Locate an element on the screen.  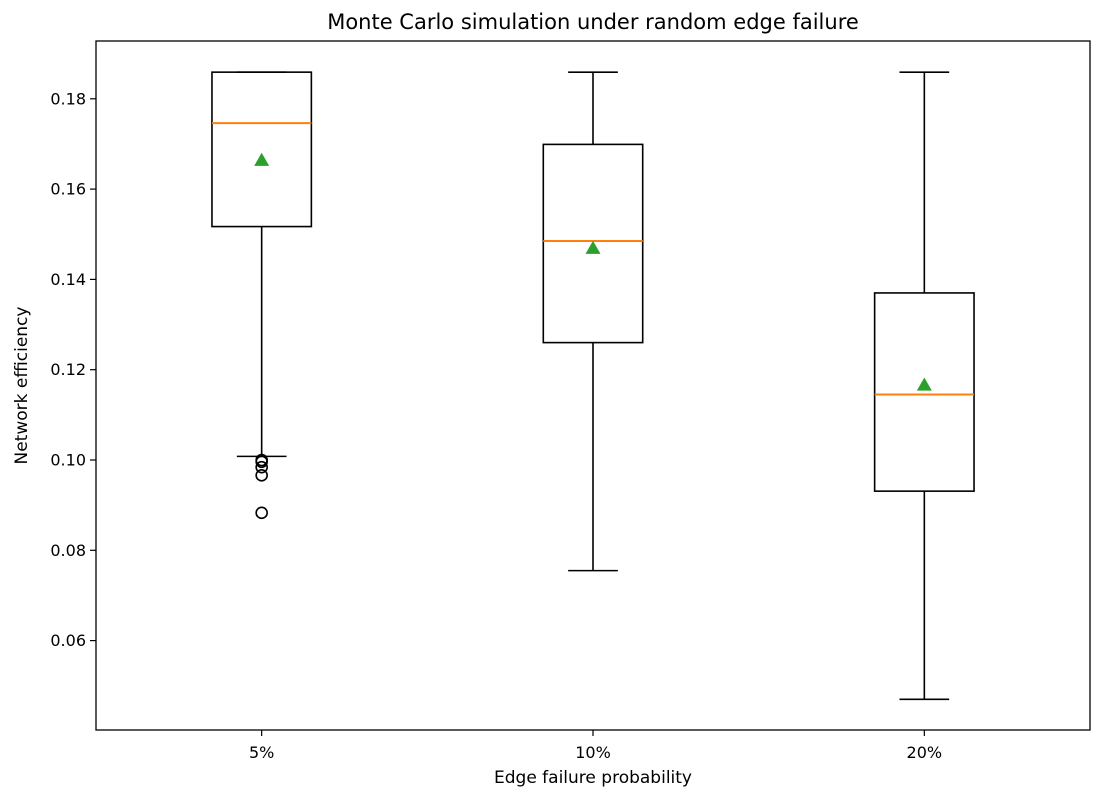
box-group-20pct is located at coordinates (924, 386).